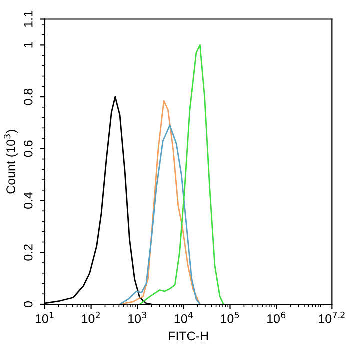 This screenshot has width=346, height=350. I want to click on y-tick-label: 0, so click(28, 305).